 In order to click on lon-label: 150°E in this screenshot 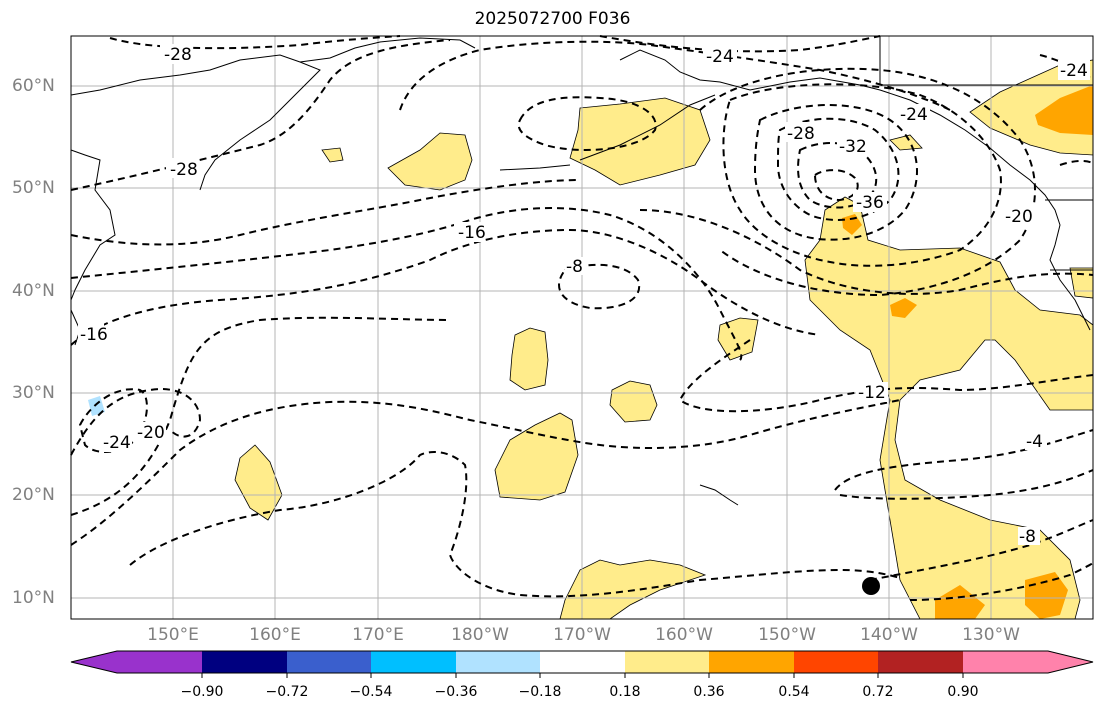, I will do `click(173, 635)`.